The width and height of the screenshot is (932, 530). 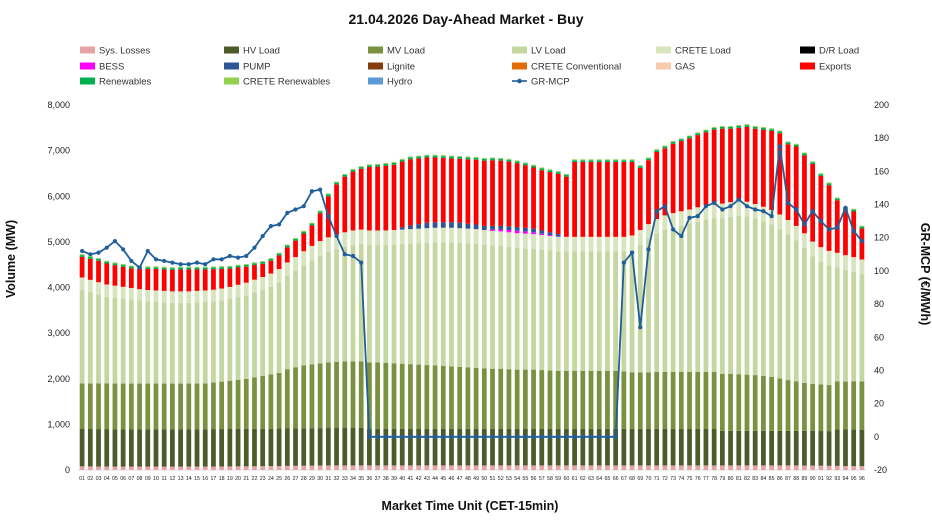 What do you see at coordinates (231, 50) in the screenshot?
I see `legend-swatch` at bounding box center [231, 50].